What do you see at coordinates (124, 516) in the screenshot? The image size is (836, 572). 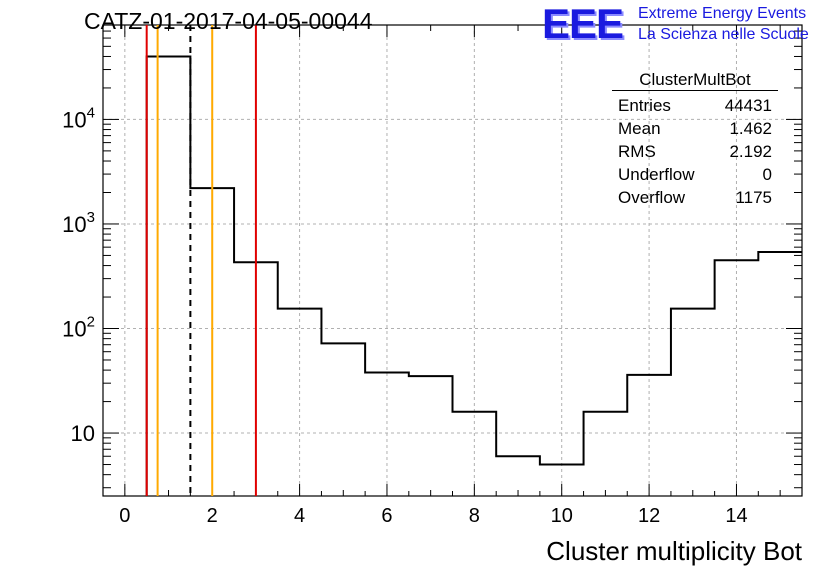 I see `x-tick-label: 0` at bounding box center [124, 516].